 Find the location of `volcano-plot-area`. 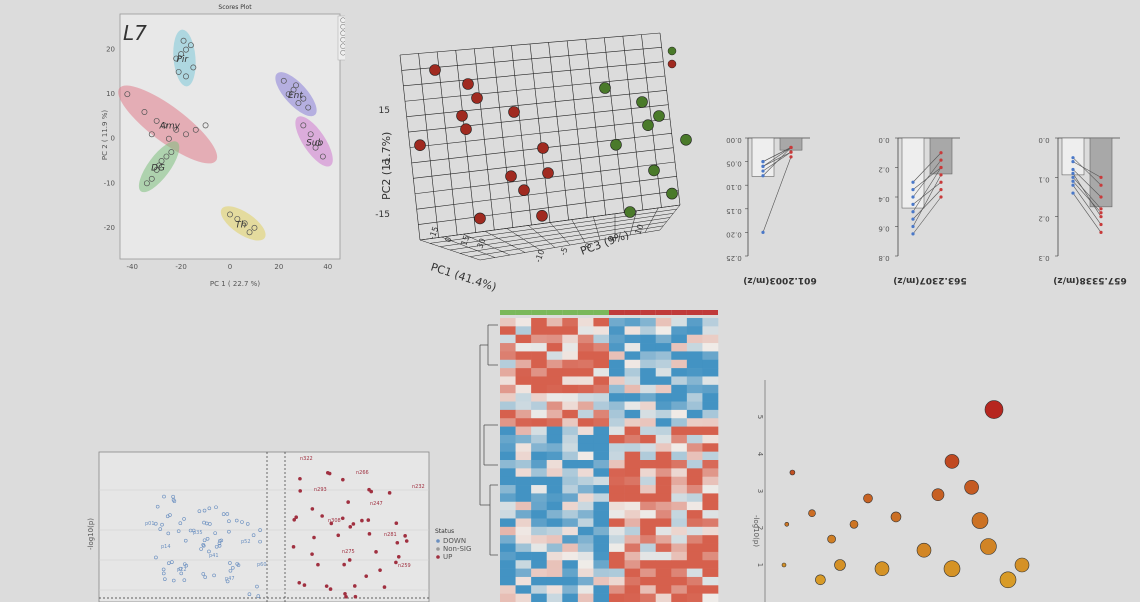

volcano-plot-area is located at coordinates (264, 526).